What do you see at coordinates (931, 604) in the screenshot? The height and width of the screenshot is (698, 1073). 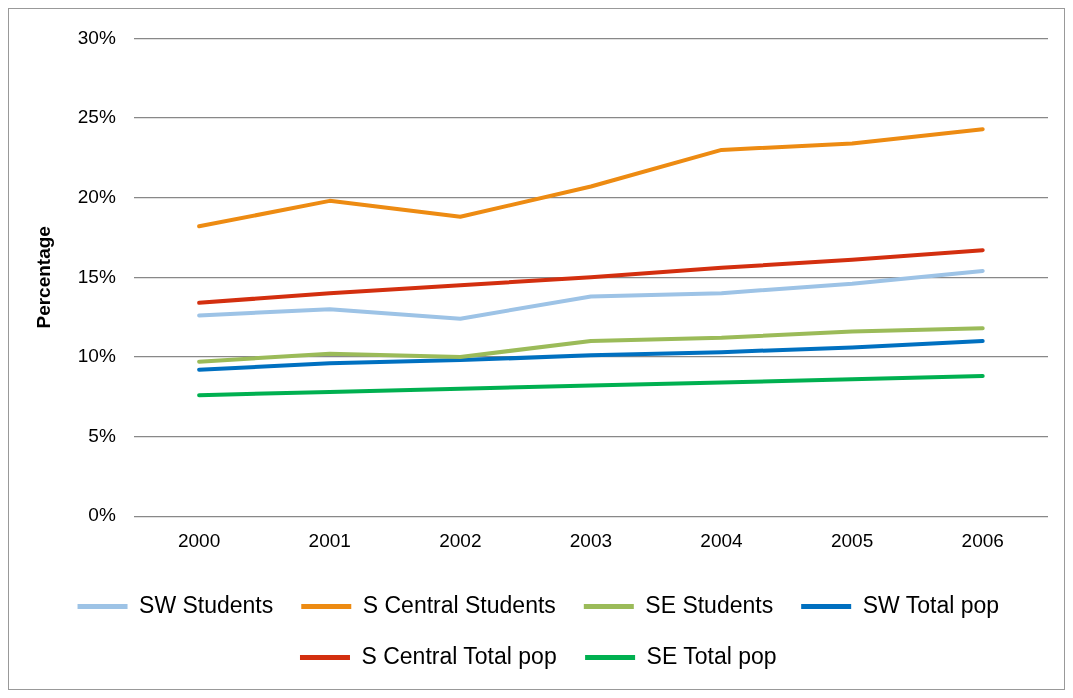 I see `legend-label: SW Total pop` at bounding box center [931, 604].